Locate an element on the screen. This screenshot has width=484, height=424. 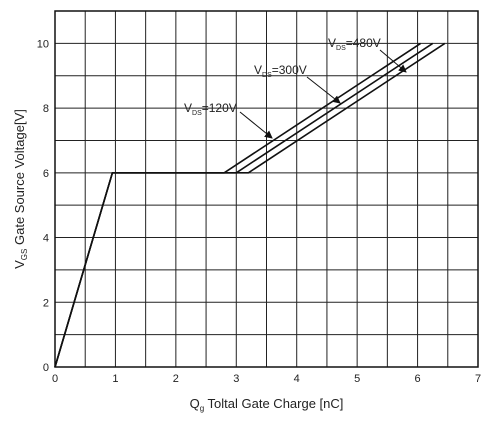
series-label-text: =480V is located at coordinates (363, 43).